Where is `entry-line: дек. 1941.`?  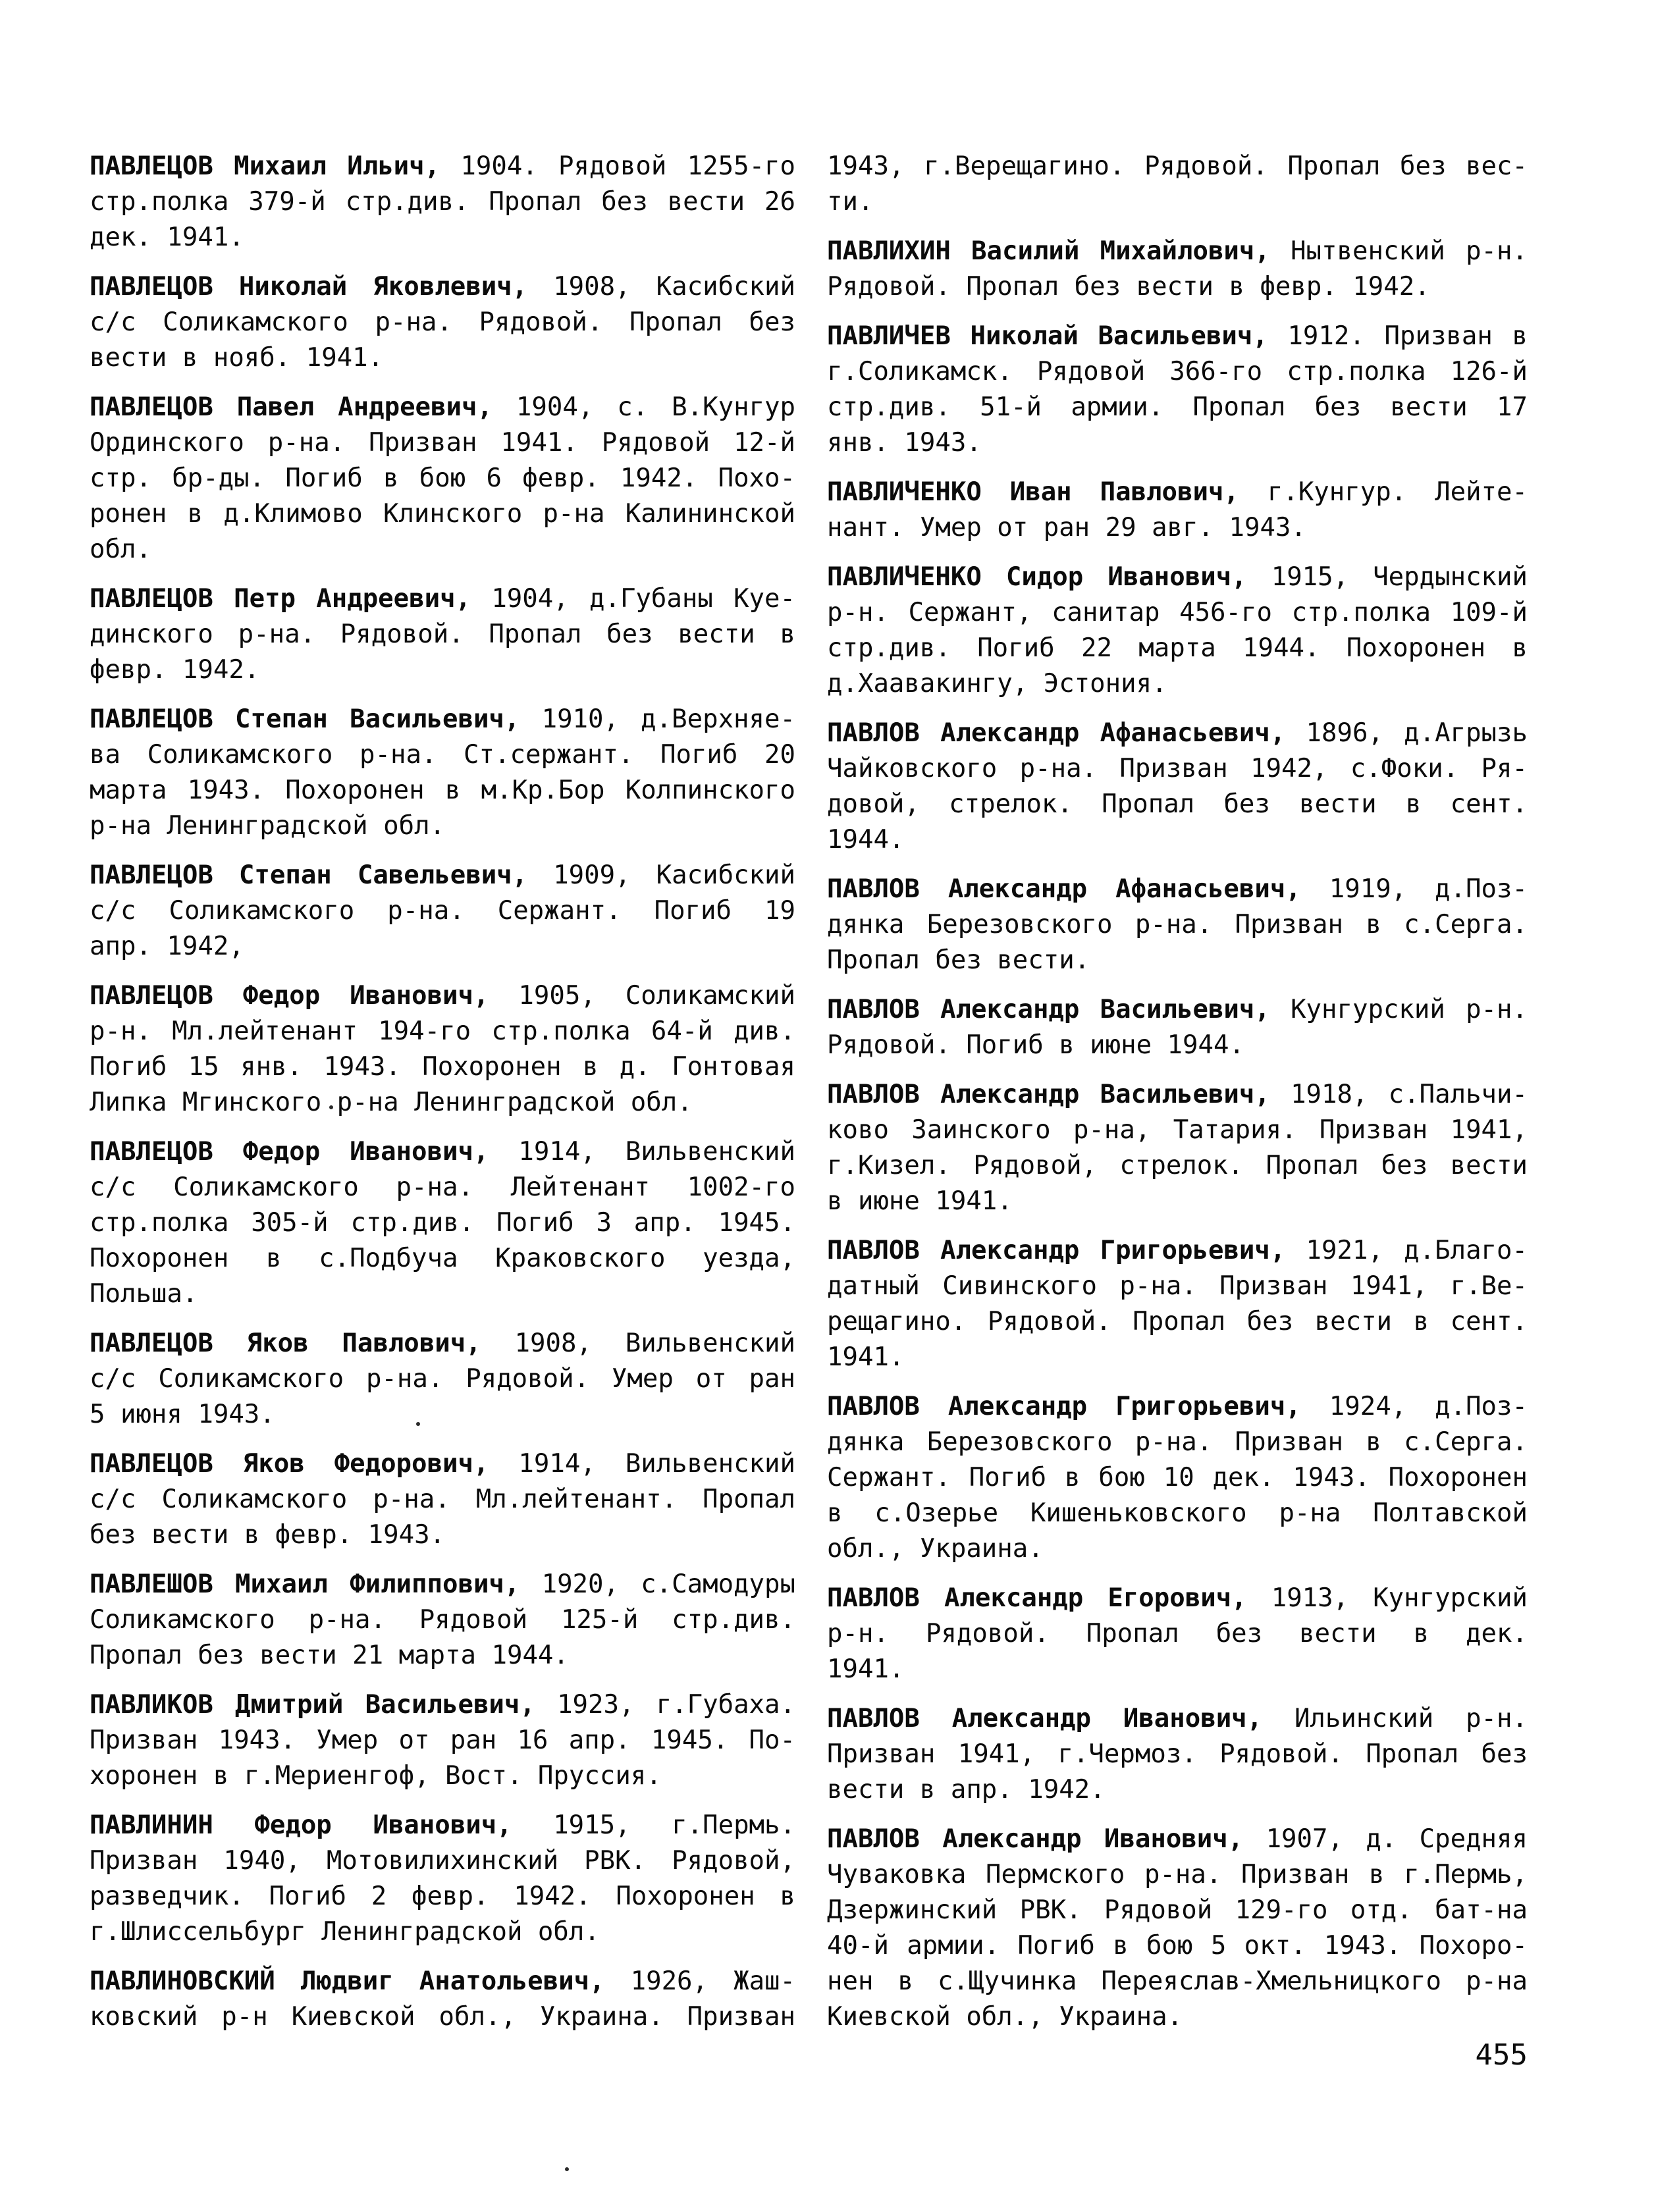 entry-line: дек. 1941. is located at coordinates (167, 238).